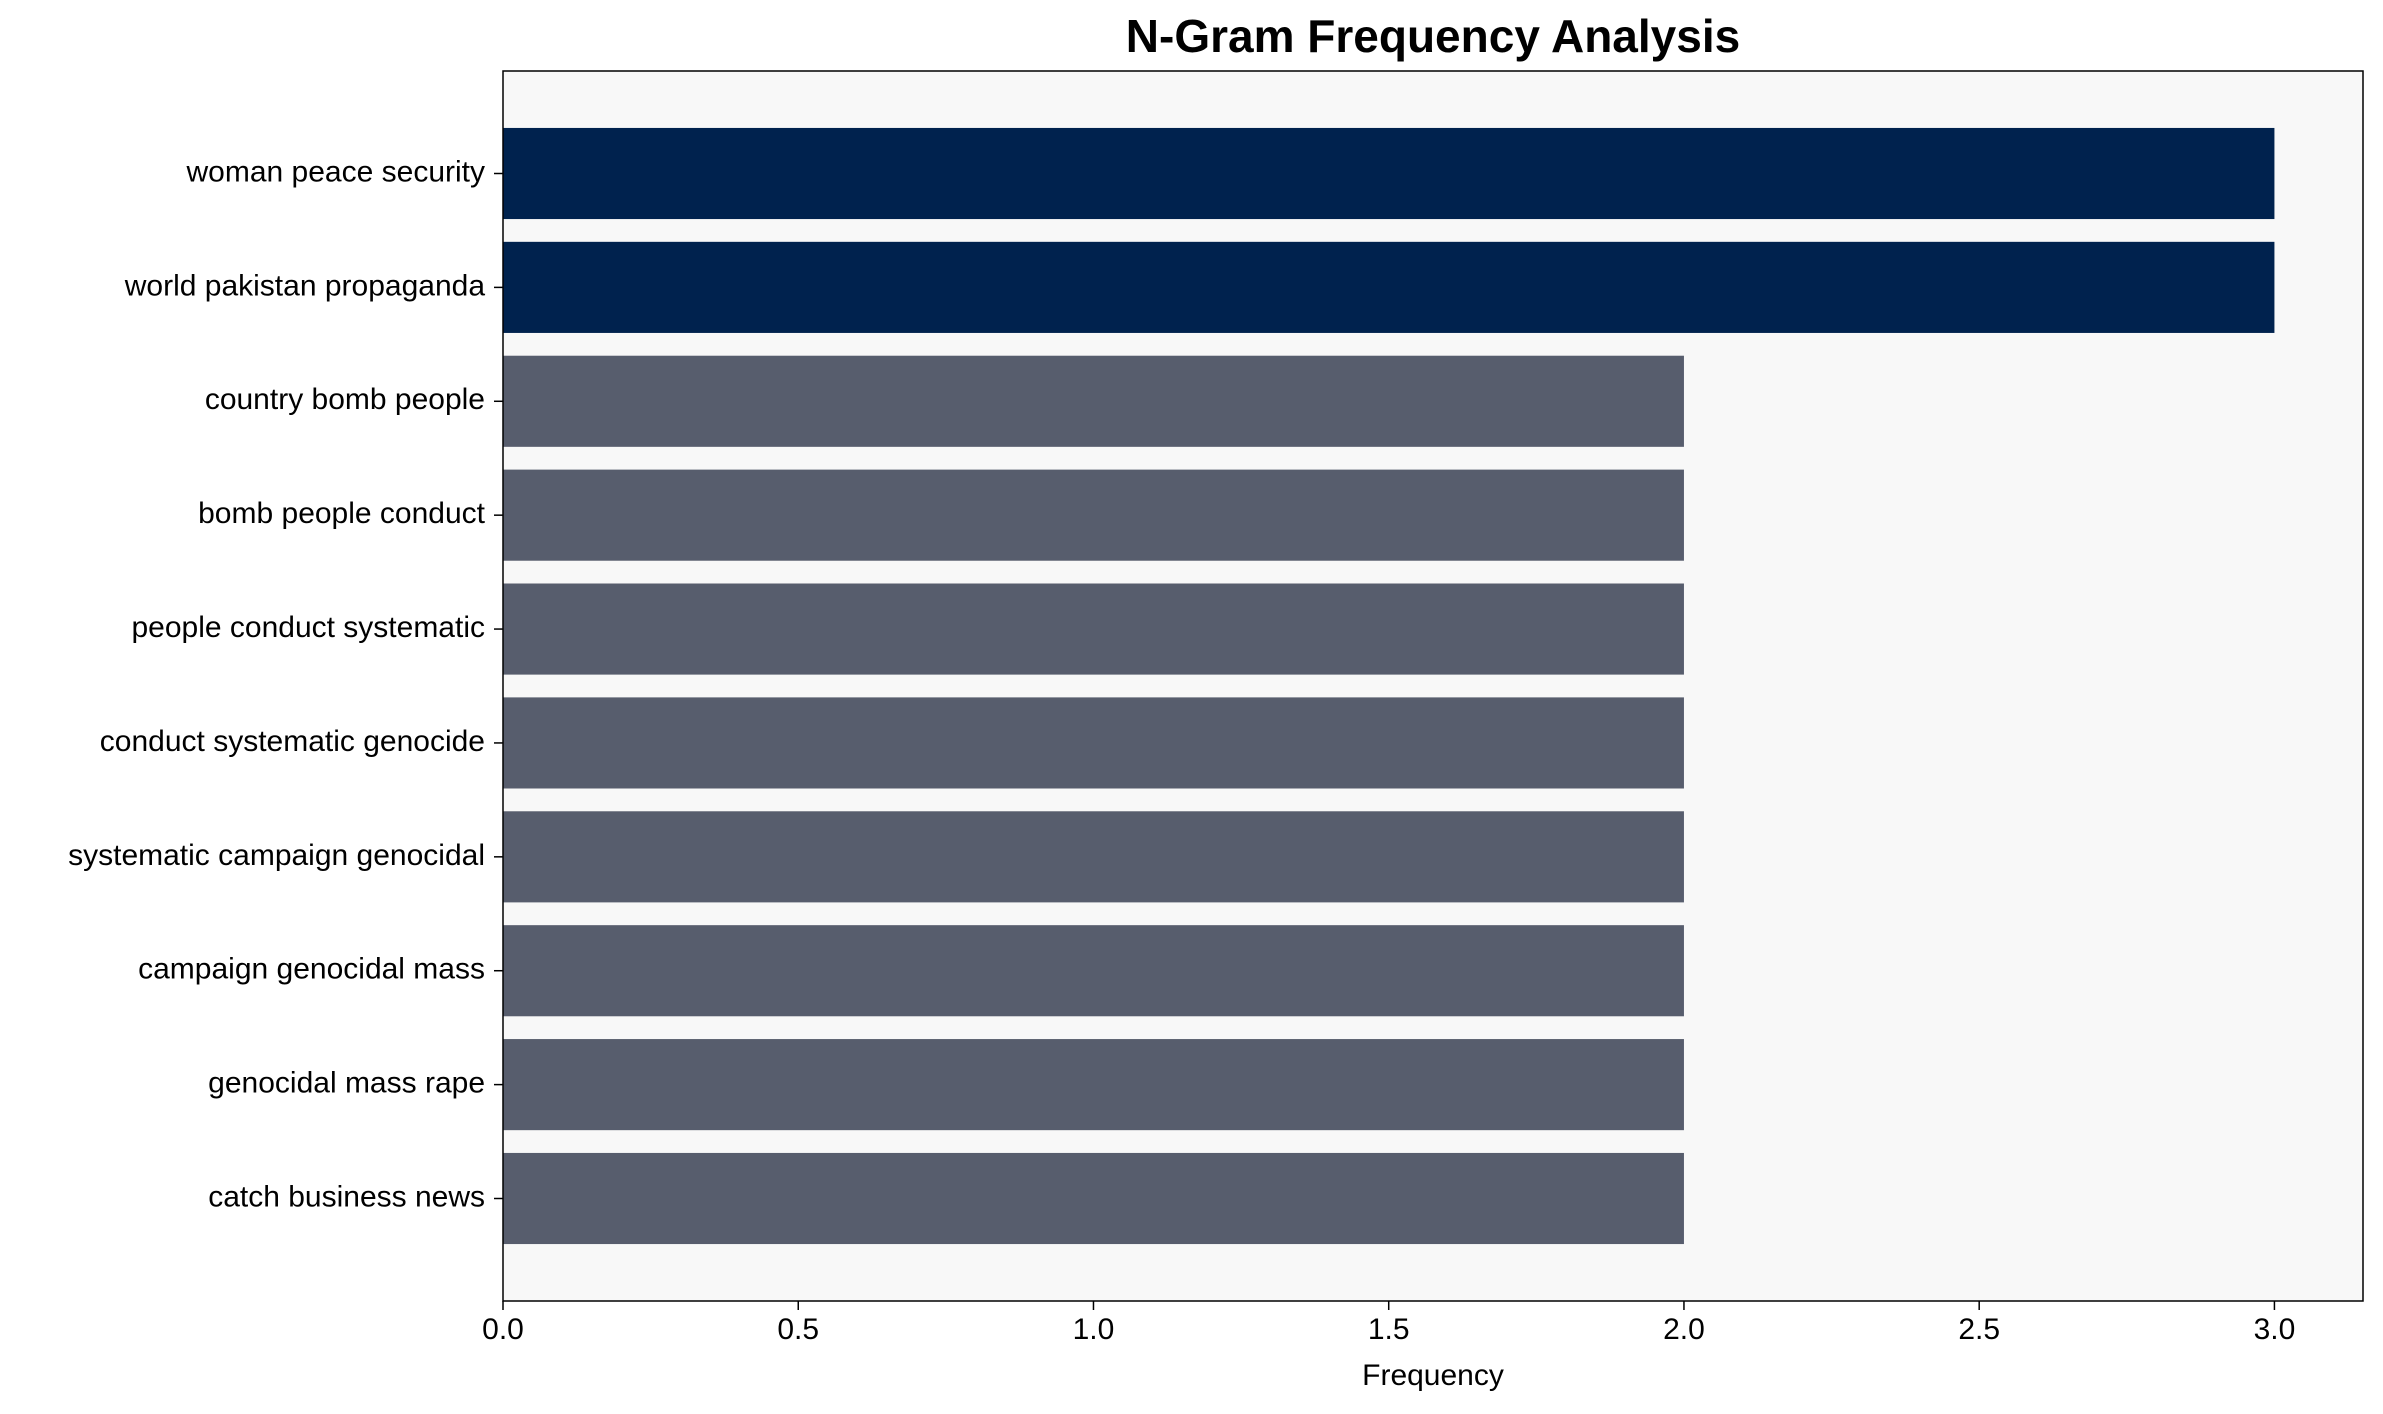 The image size is (2383, 1414). What do you see at coordinates (305, 285) in the screenshot?
I see `y-tick-label: world pakistan propaganda` at bounding box center [305, 285].